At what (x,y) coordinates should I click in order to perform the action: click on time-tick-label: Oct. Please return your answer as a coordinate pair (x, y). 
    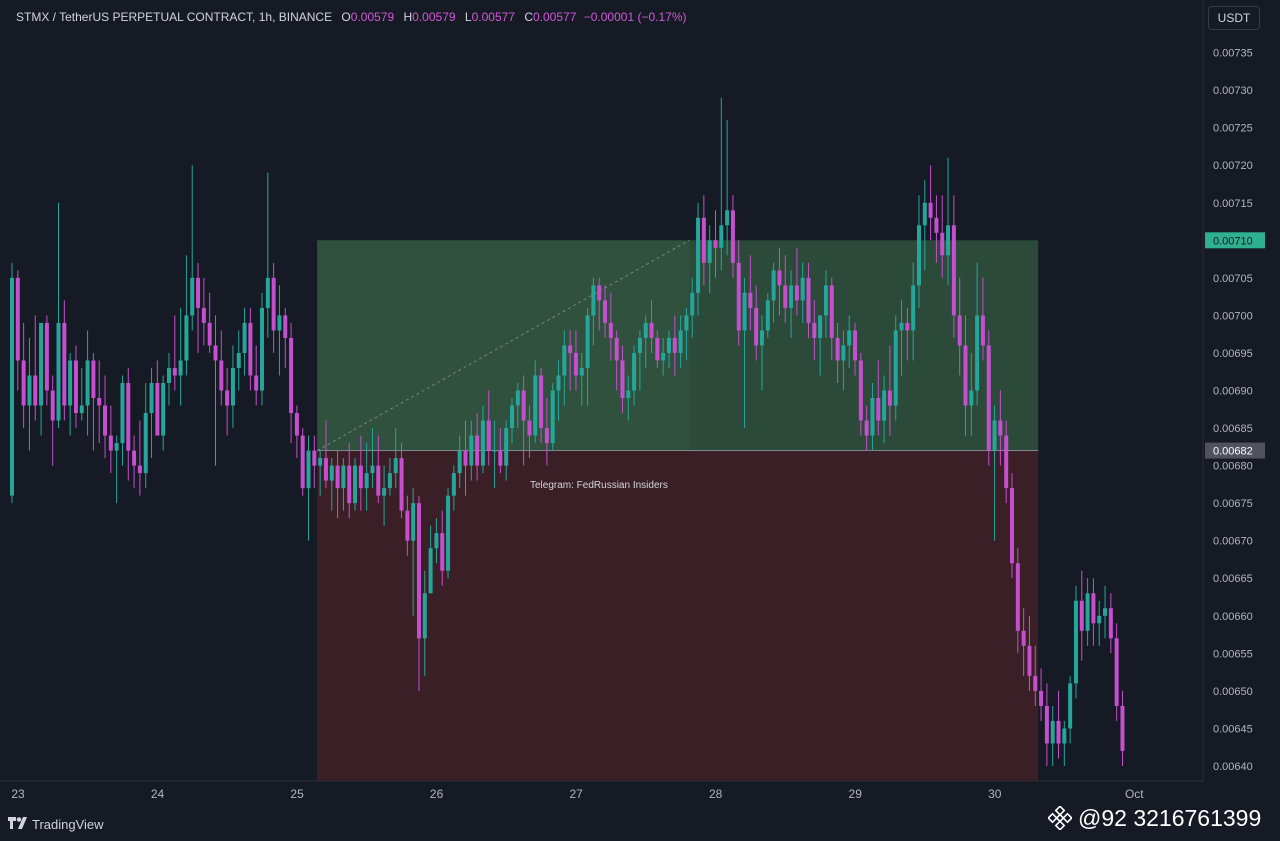
    Looking at the image, I should click on (1134, 794).